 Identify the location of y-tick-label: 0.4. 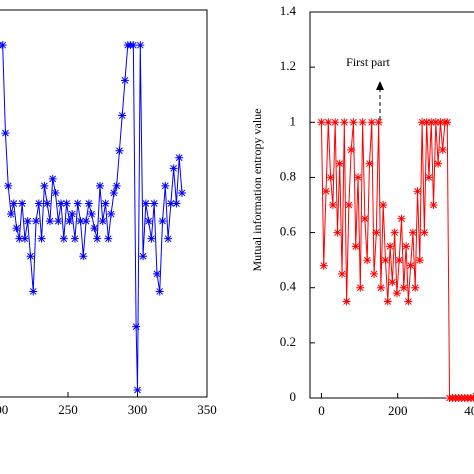
(288, 286).